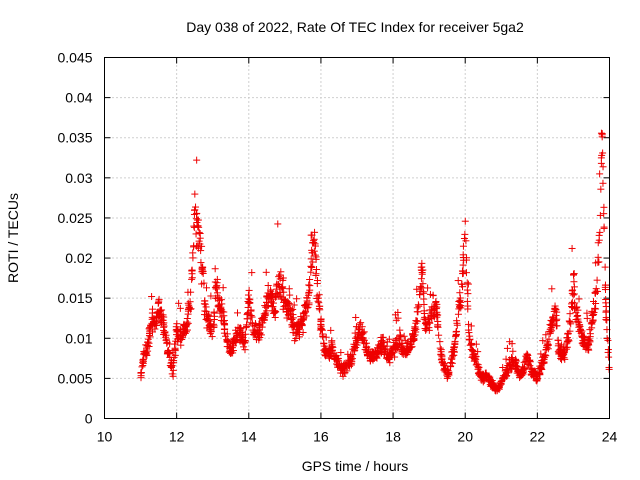 This screenshot has width=640, height=480. Describe the element at coordinates (74, 218) in the screenshot. I see `y-tick-label: 0.025` at that location.